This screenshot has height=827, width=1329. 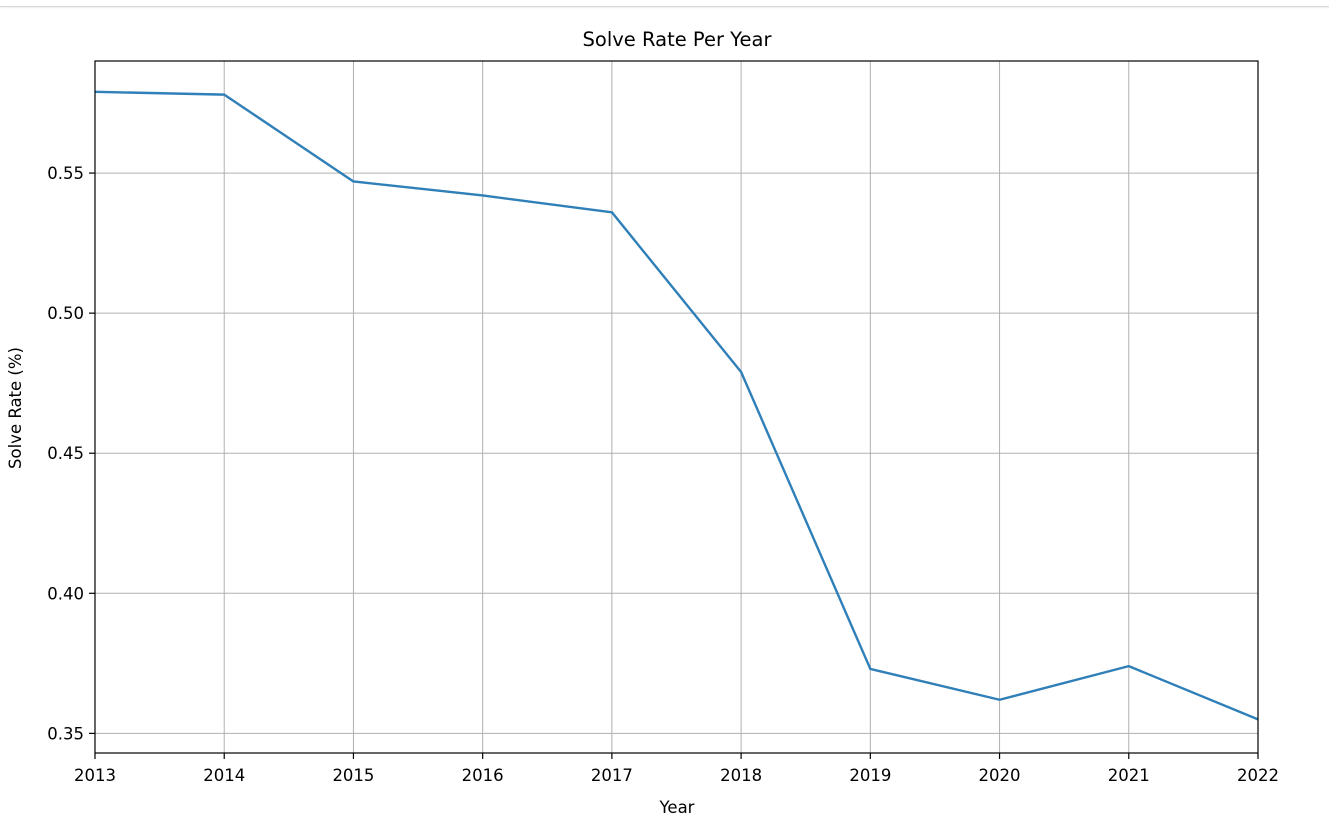 What do you see at coordinates (612, 775) in the screenshot?
I see `x-tick-label: 2017` at bounding box center [612, 775].